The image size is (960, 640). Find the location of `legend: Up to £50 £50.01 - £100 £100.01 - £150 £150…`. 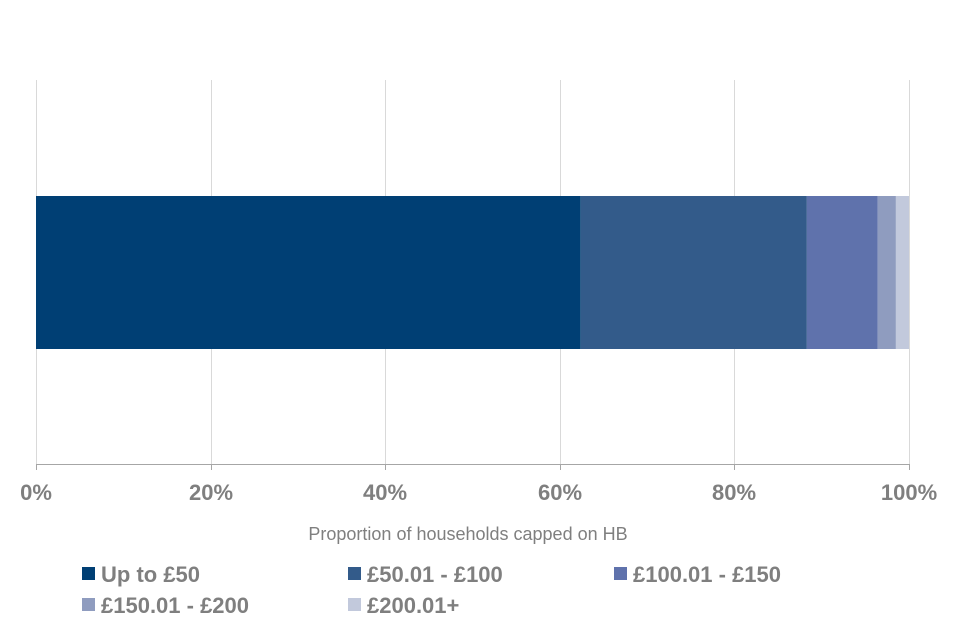

legend: Up to £50 £50.01 - £100 £100.01 - £150 £150… is located at coordinates (431, 590).